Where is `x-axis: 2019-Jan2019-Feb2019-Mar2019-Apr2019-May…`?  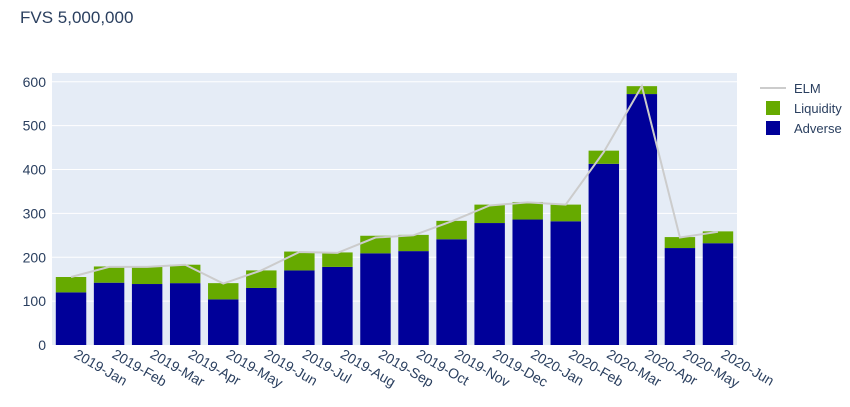 x-axis: 2019-Jan2019-Feb2019-Mar2019-Apr2019-May… is located at coordinates (425, 368).